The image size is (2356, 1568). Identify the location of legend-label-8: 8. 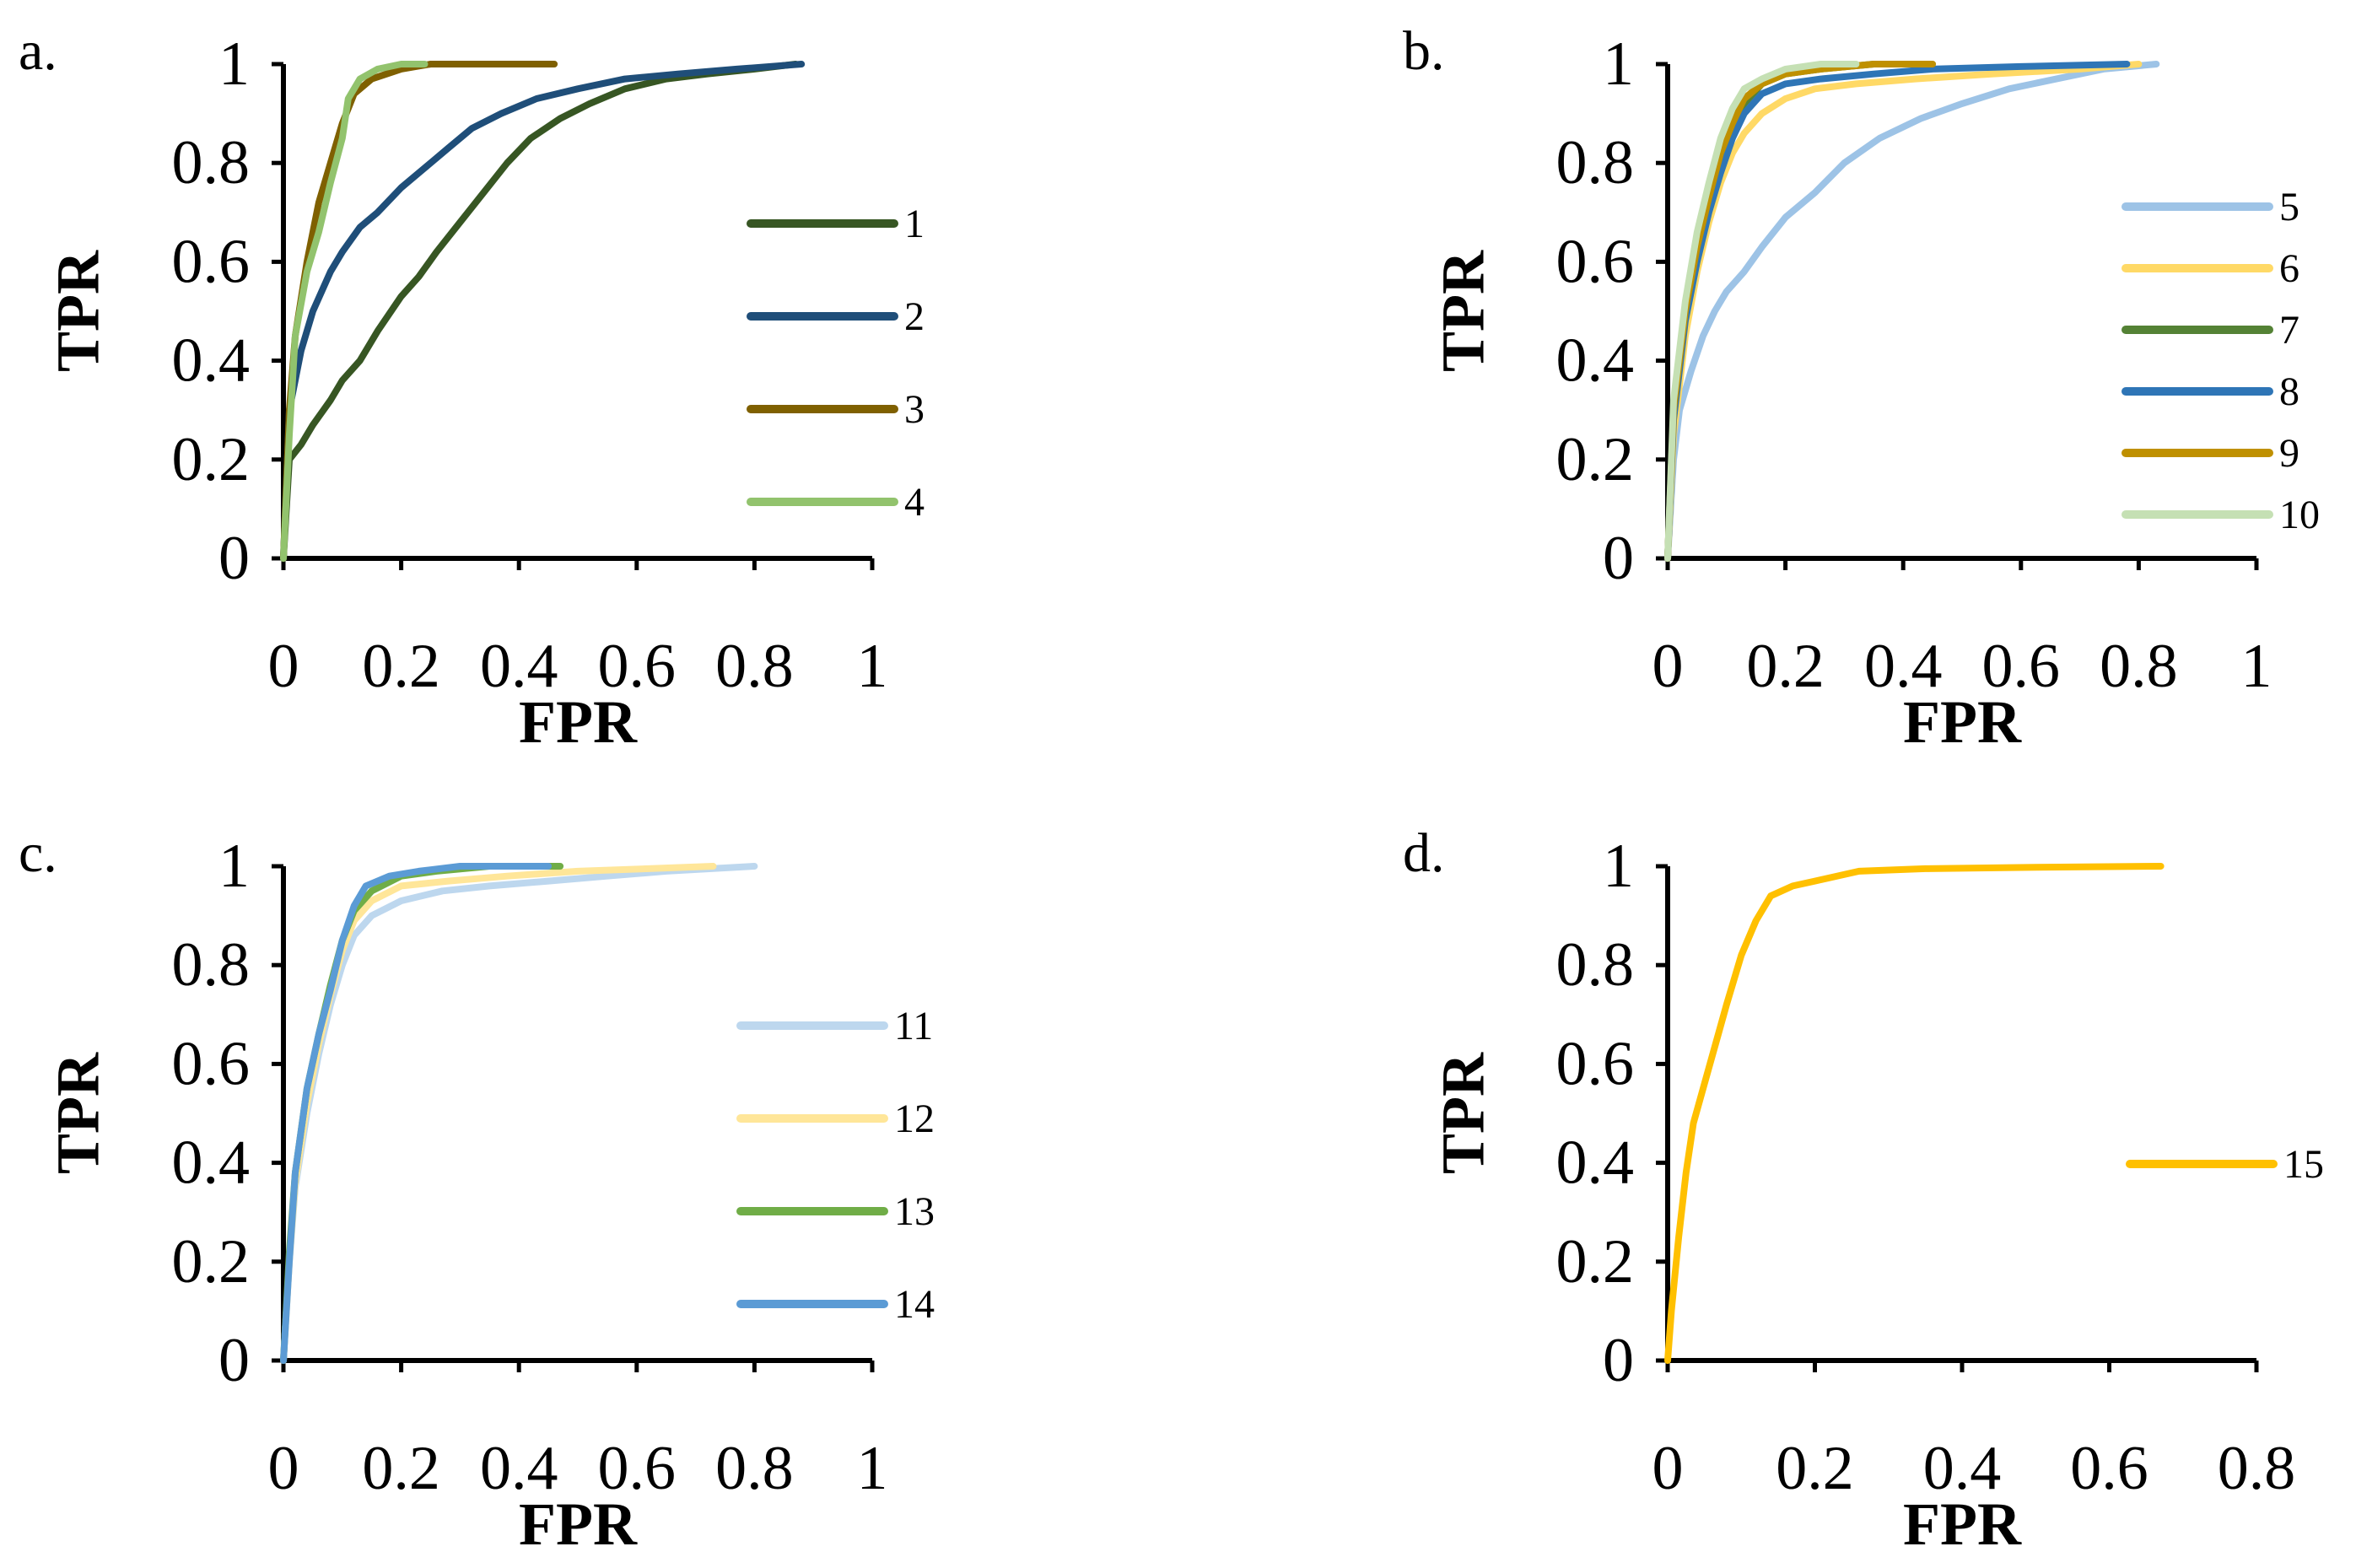
(2289, 392).